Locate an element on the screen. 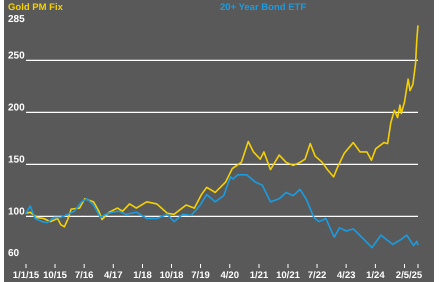 The height and width of the screenshot is (282, 445). x-tick-label: 4/20 is located at coordinates (230, 275).